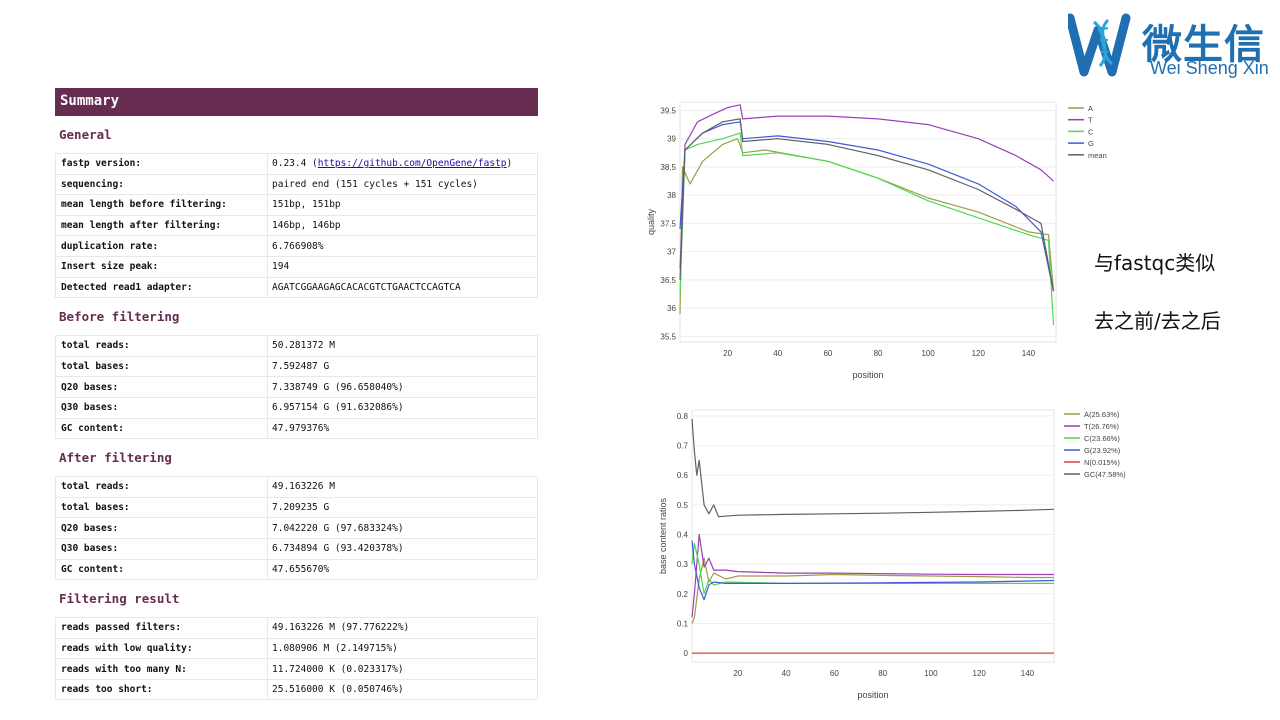 The image size is (1280, 720). I want to click on y-tick-label: 37, so click(671, 252).